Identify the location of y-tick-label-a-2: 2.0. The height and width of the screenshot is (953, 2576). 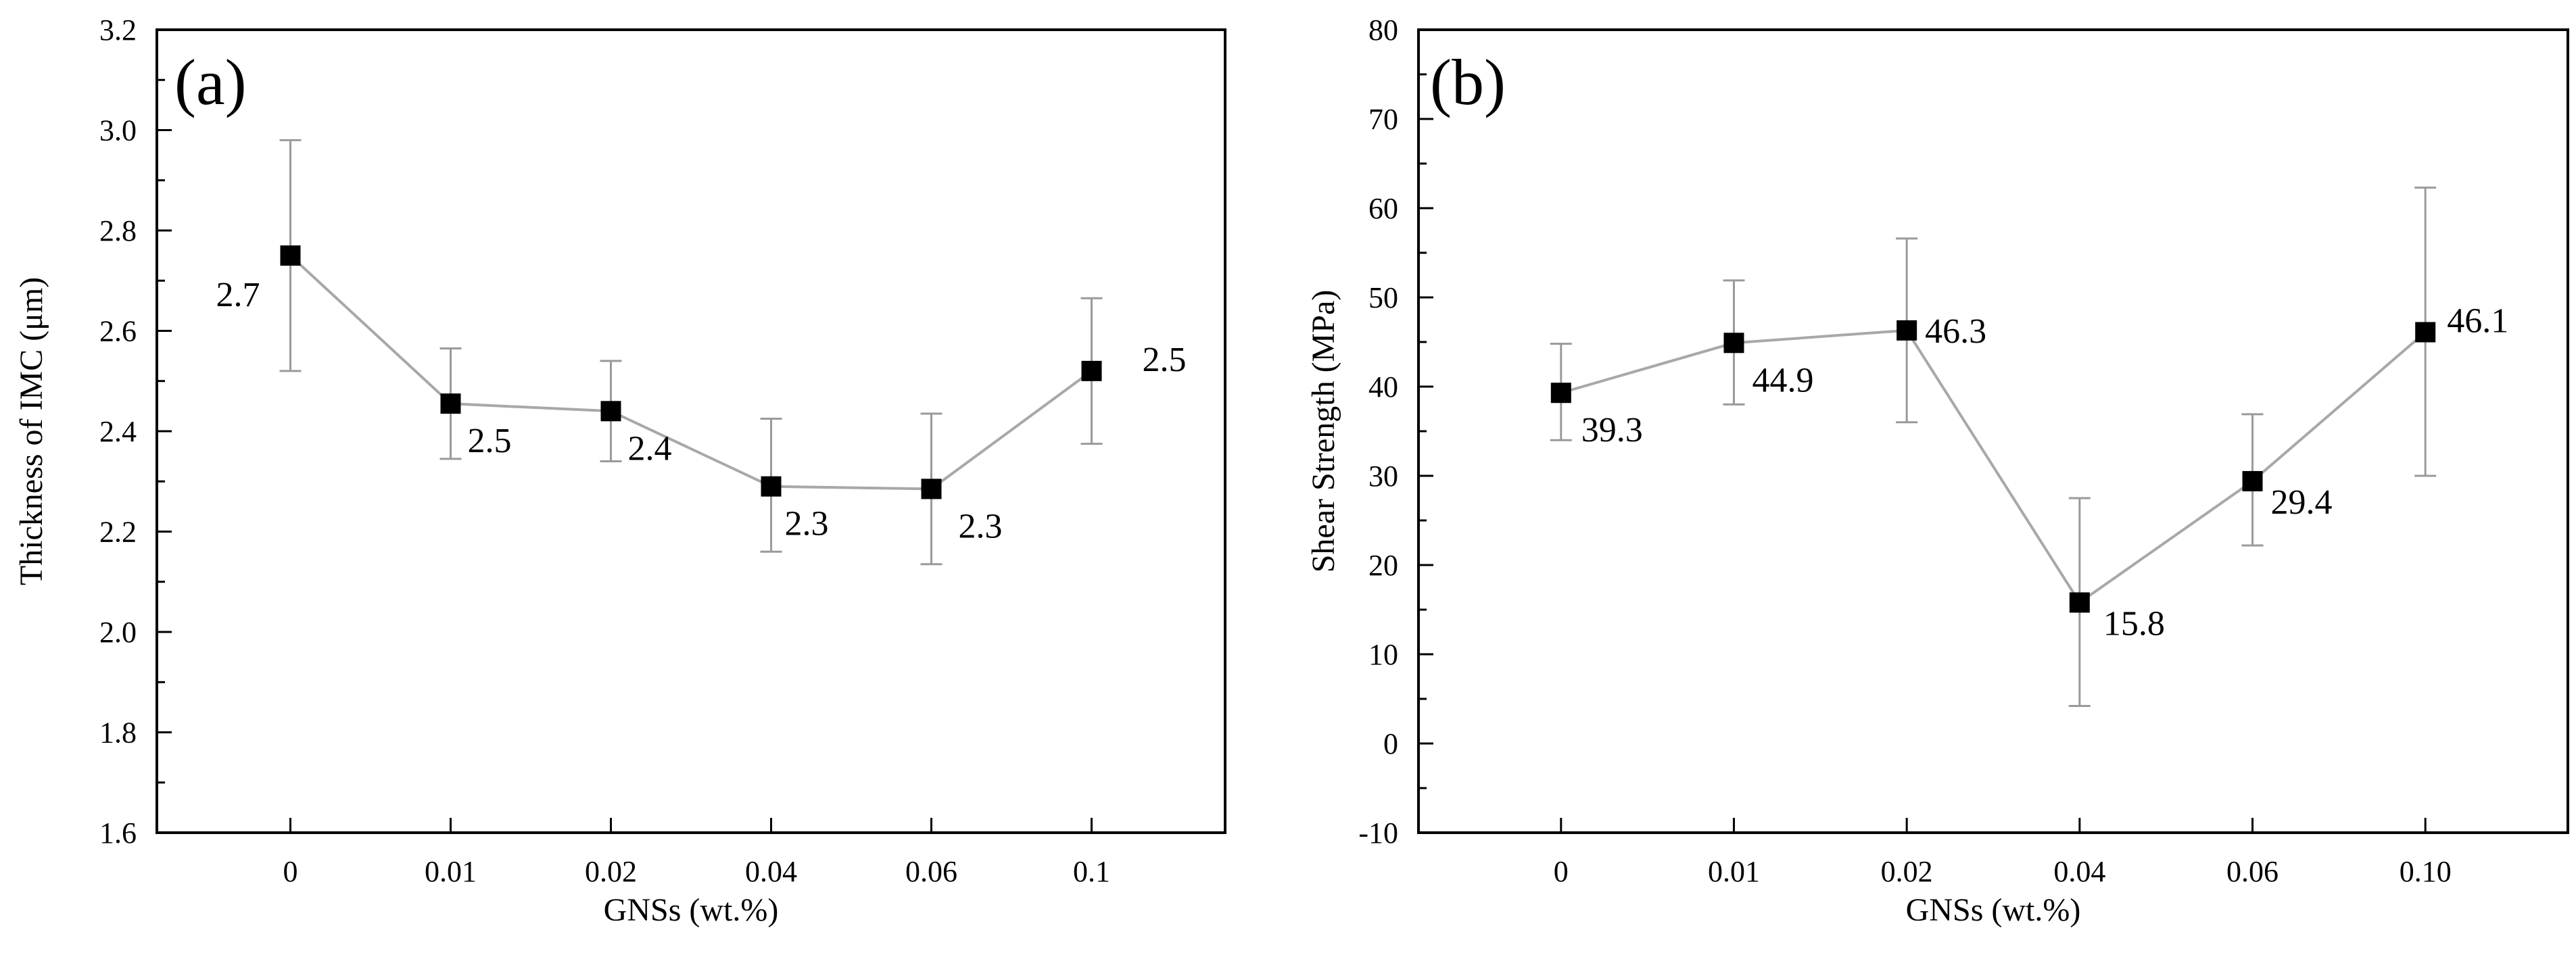
(118, 632).